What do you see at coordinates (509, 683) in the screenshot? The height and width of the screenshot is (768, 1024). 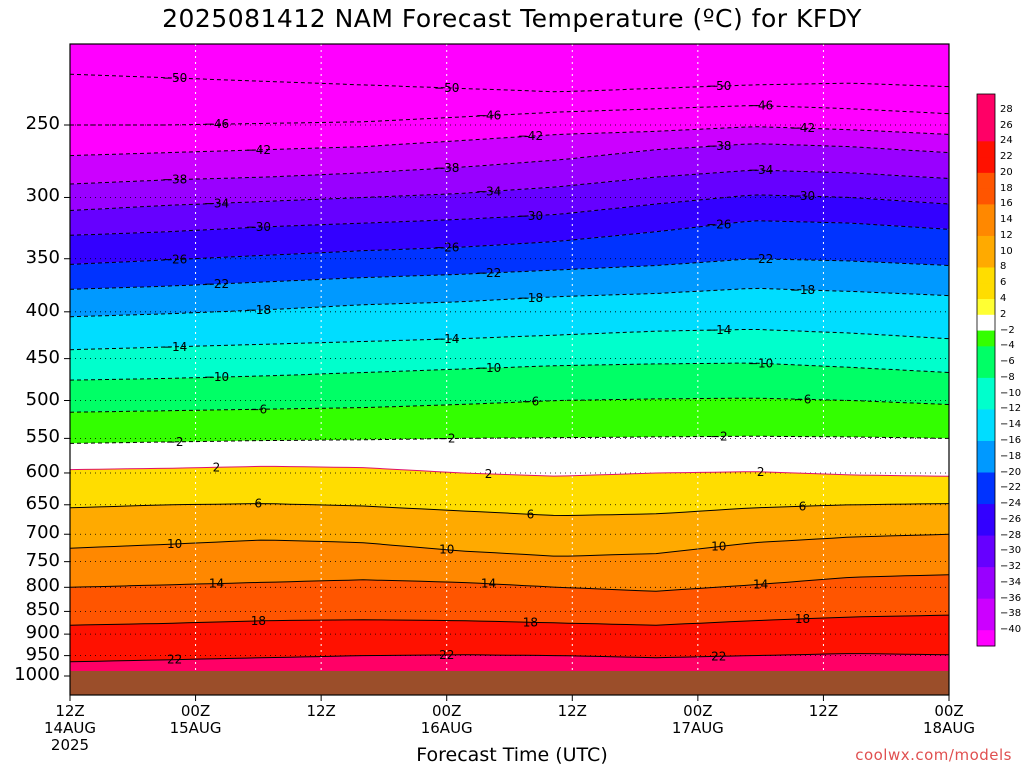 I see `ground-below-surface` at bounding box center [509, 683].